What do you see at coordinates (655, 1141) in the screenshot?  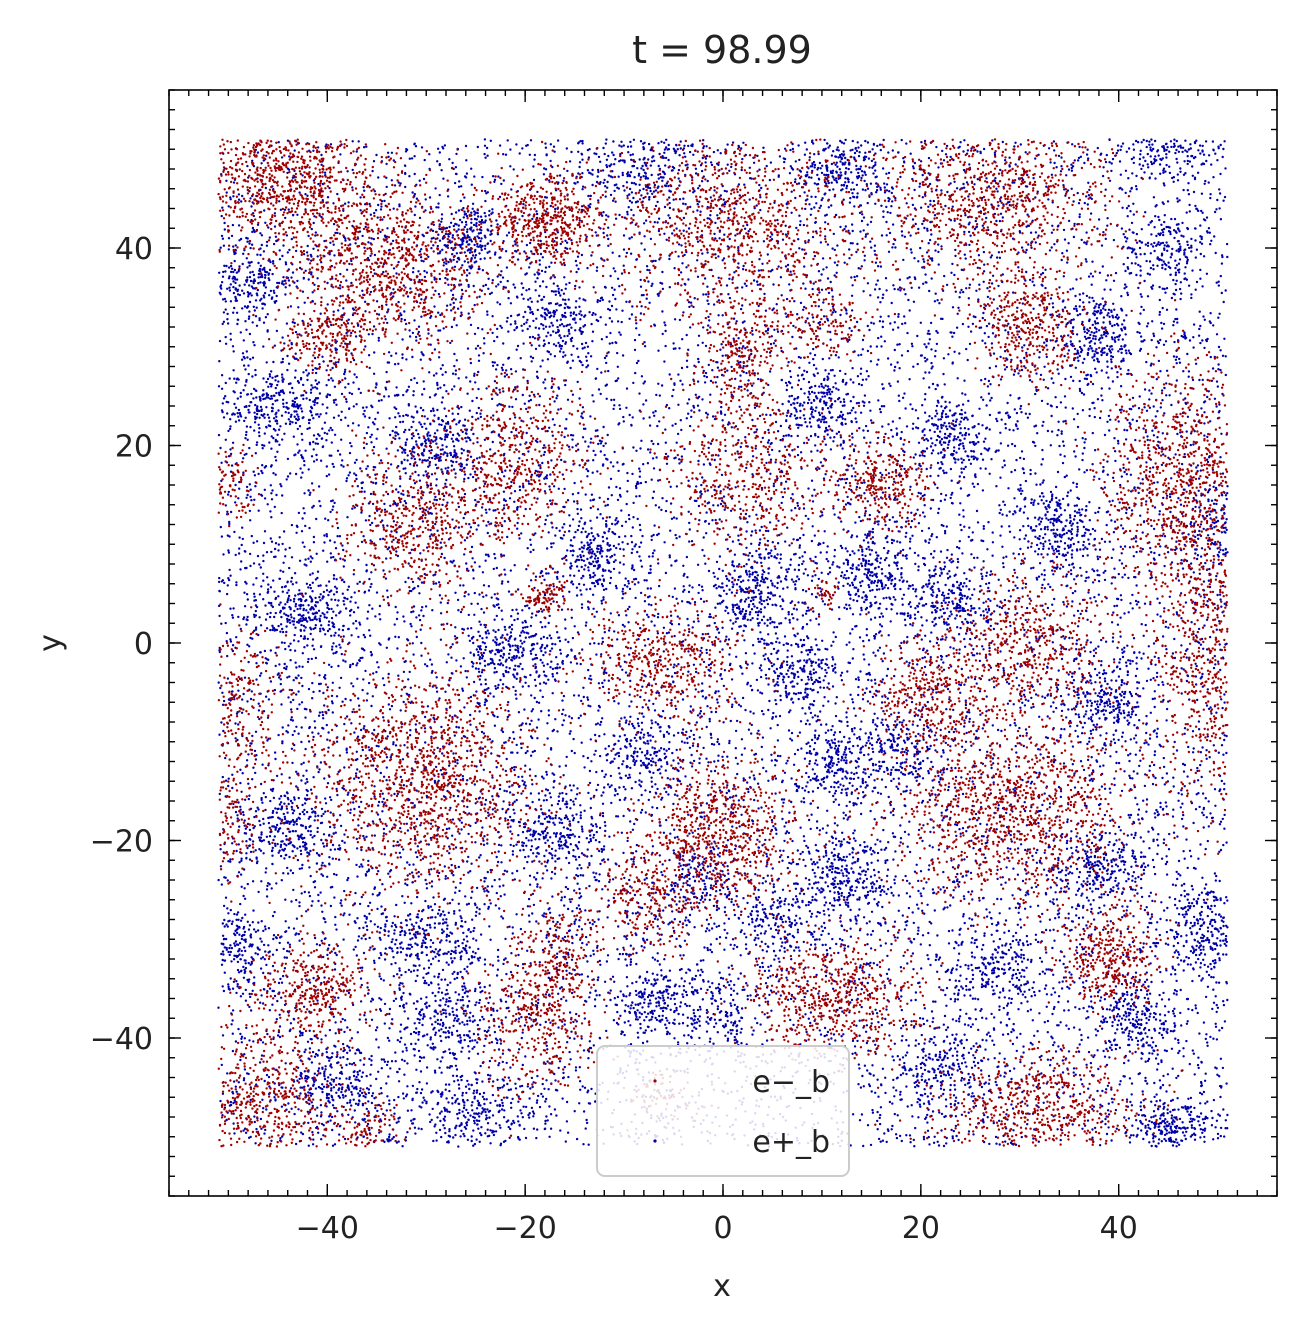 I see `legend-marker-e-plus` at bounding box center [655, 1141].